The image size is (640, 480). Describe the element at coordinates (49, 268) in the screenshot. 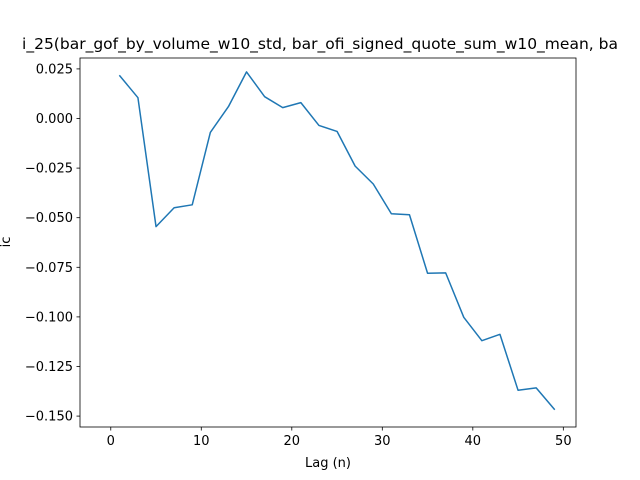

I see `y-tick-label: −0.075` at that location.